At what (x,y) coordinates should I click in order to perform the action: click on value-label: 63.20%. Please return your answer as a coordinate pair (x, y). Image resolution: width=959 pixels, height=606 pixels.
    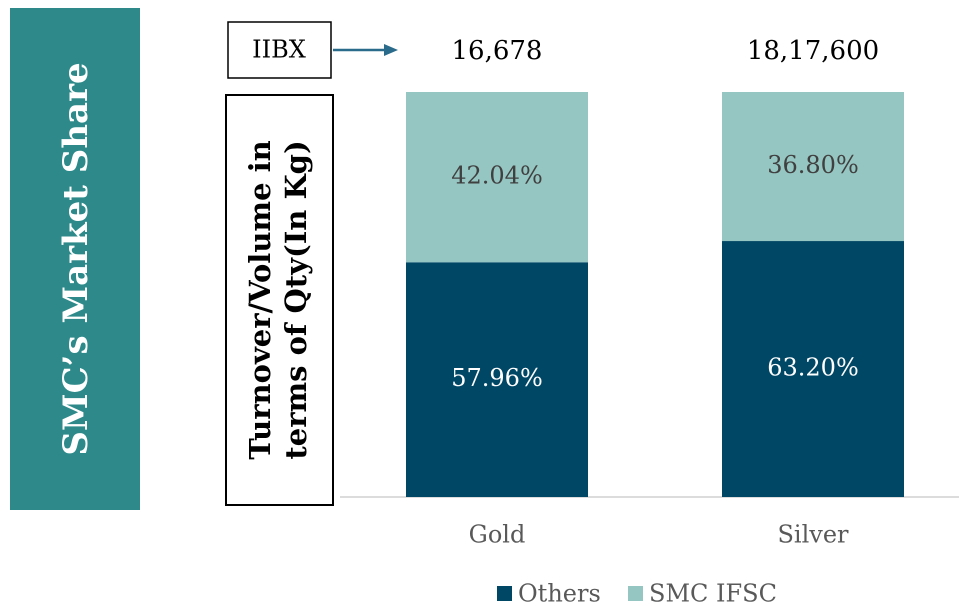
    Looking at the image, I should click on (813, 368).